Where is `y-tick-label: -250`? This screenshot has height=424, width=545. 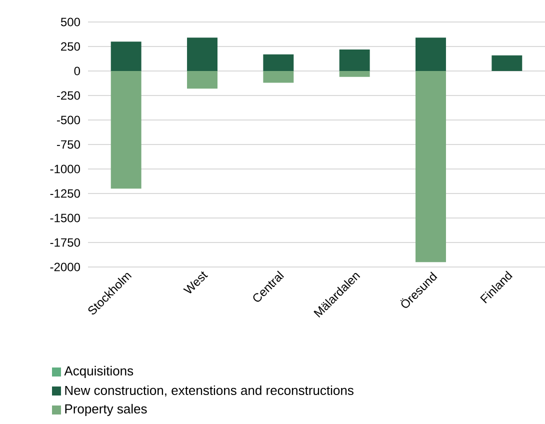 y-tick-label: -250 is located at coordinates (68, 95).